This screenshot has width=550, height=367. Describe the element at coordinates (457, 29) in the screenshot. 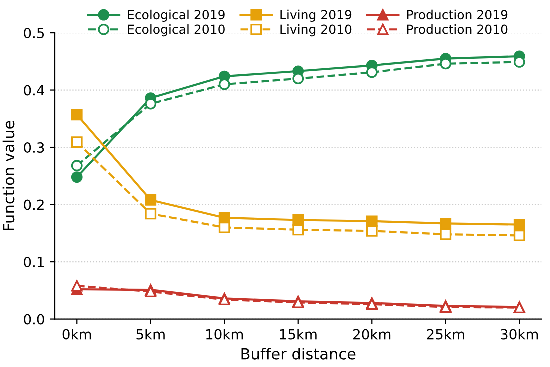

I see `legend-label: Production 2010` at that location.